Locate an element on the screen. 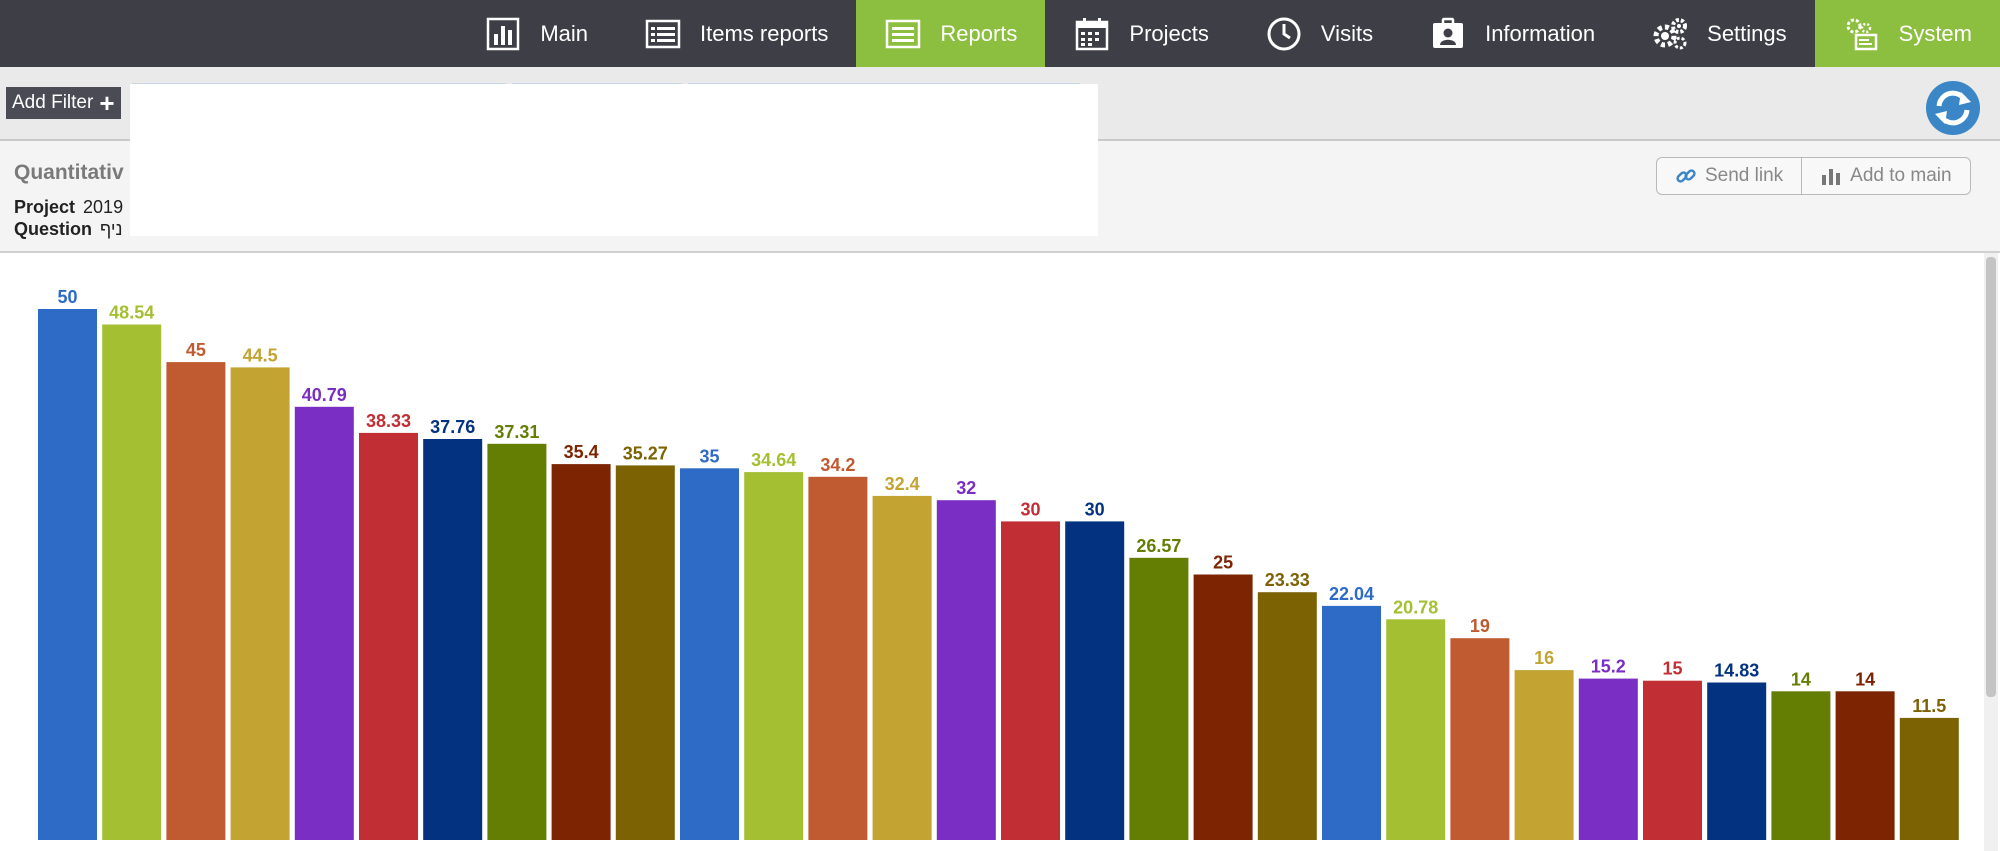  nav-main: Main is located at coordinates (536, 33).